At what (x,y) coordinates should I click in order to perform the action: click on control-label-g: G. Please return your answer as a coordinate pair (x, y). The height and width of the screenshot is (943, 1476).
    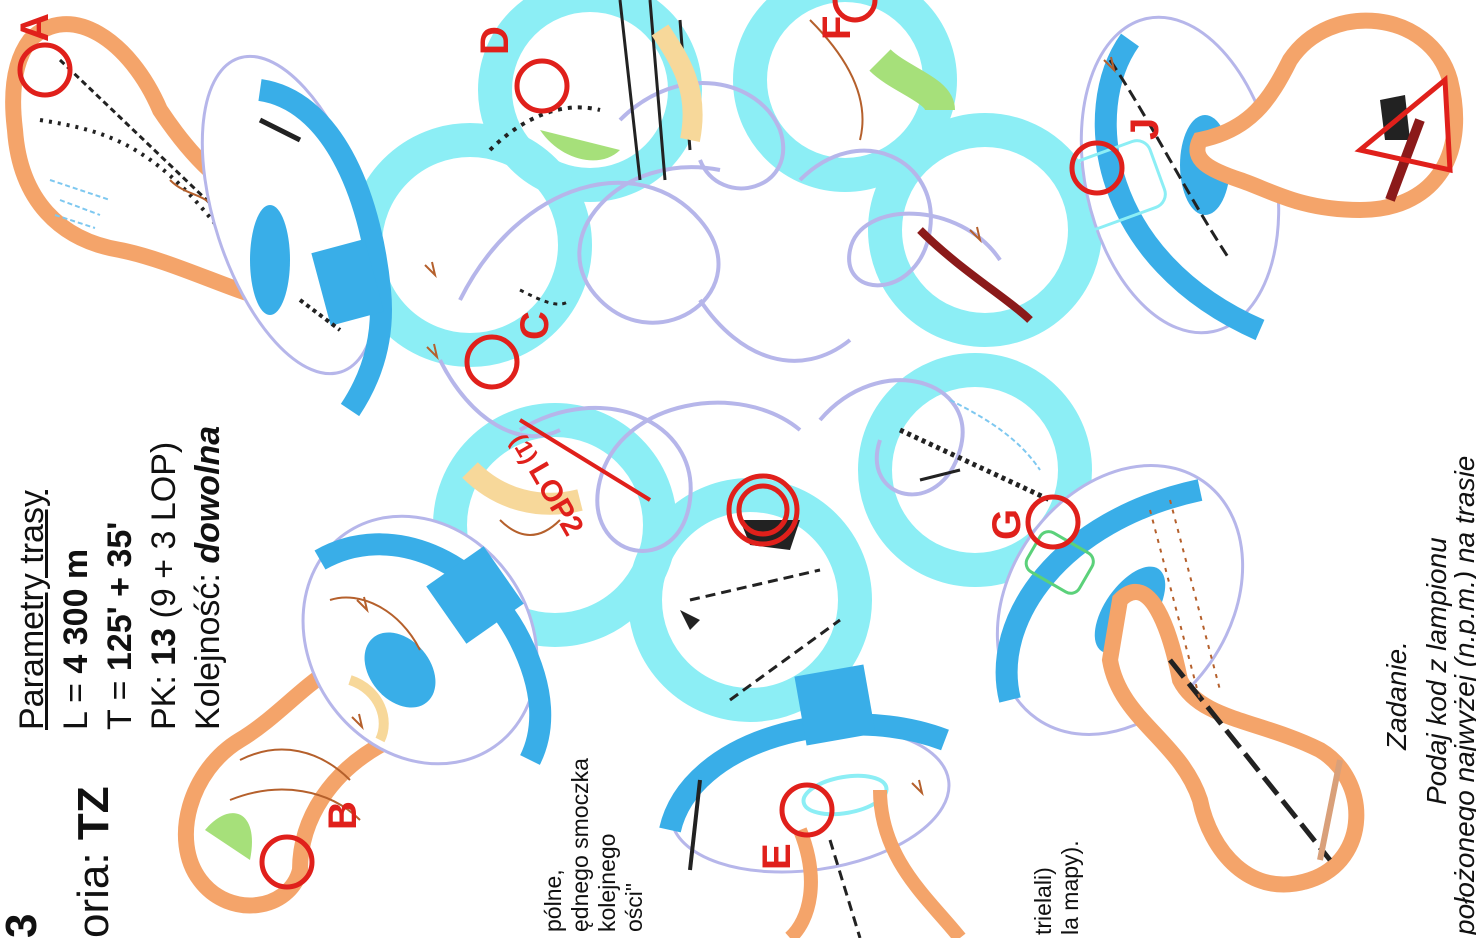
    Looking at the image, I should click on (1007, 524).